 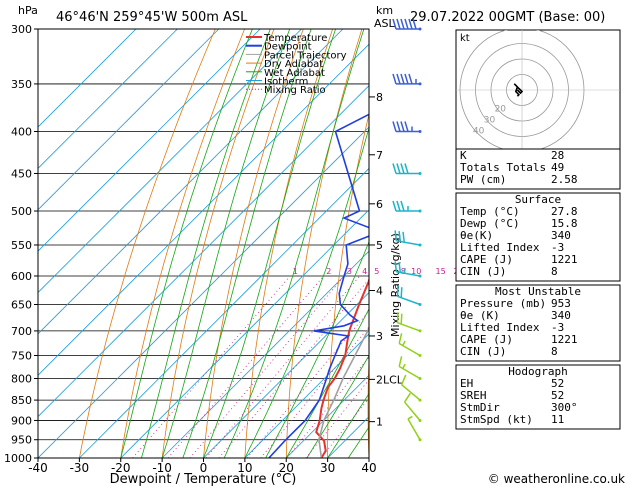 What do you see at coordinates (483, 351) in the screenshot?
I see `table-row-label: CIN (J)` at bounding box center [483, 351].